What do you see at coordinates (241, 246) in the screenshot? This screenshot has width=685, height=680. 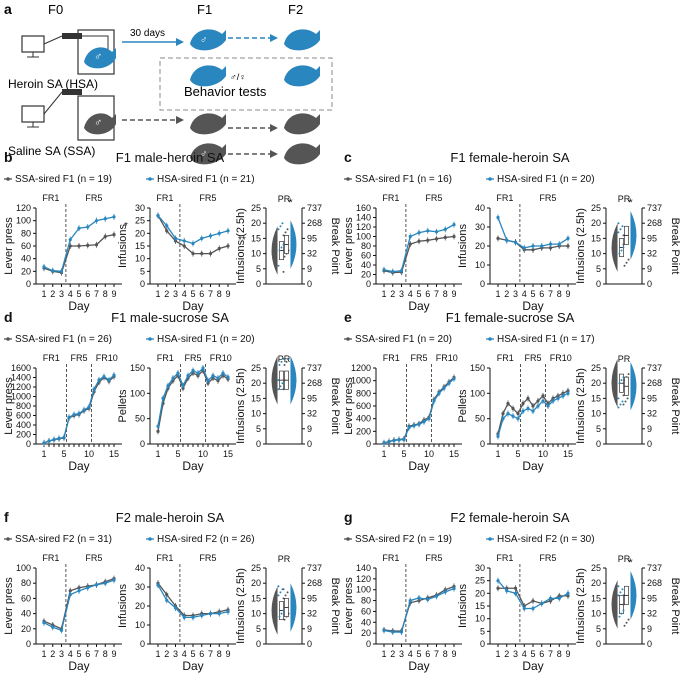 I see `pr-y-label: Infusions (2.5h)` at bounding box center [241, 246].